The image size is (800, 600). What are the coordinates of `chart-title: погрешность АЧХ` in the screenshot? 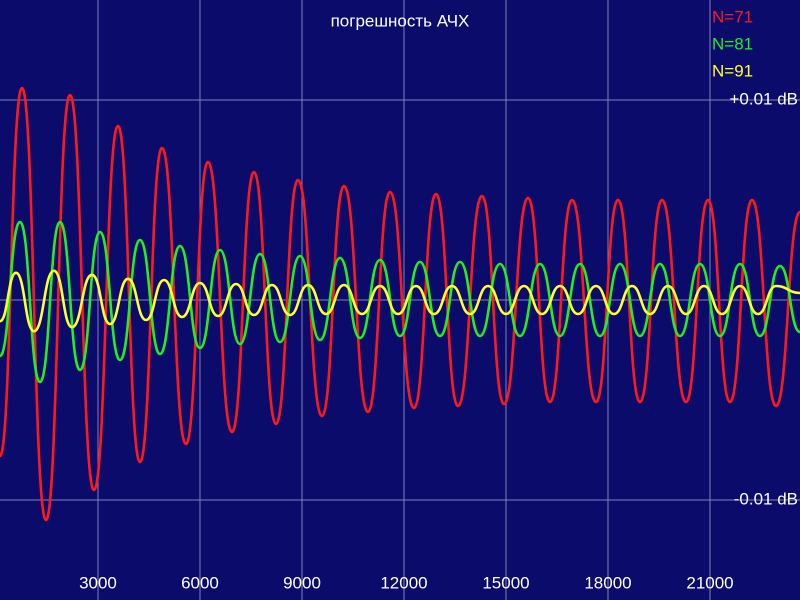 It's located at (400, 20).